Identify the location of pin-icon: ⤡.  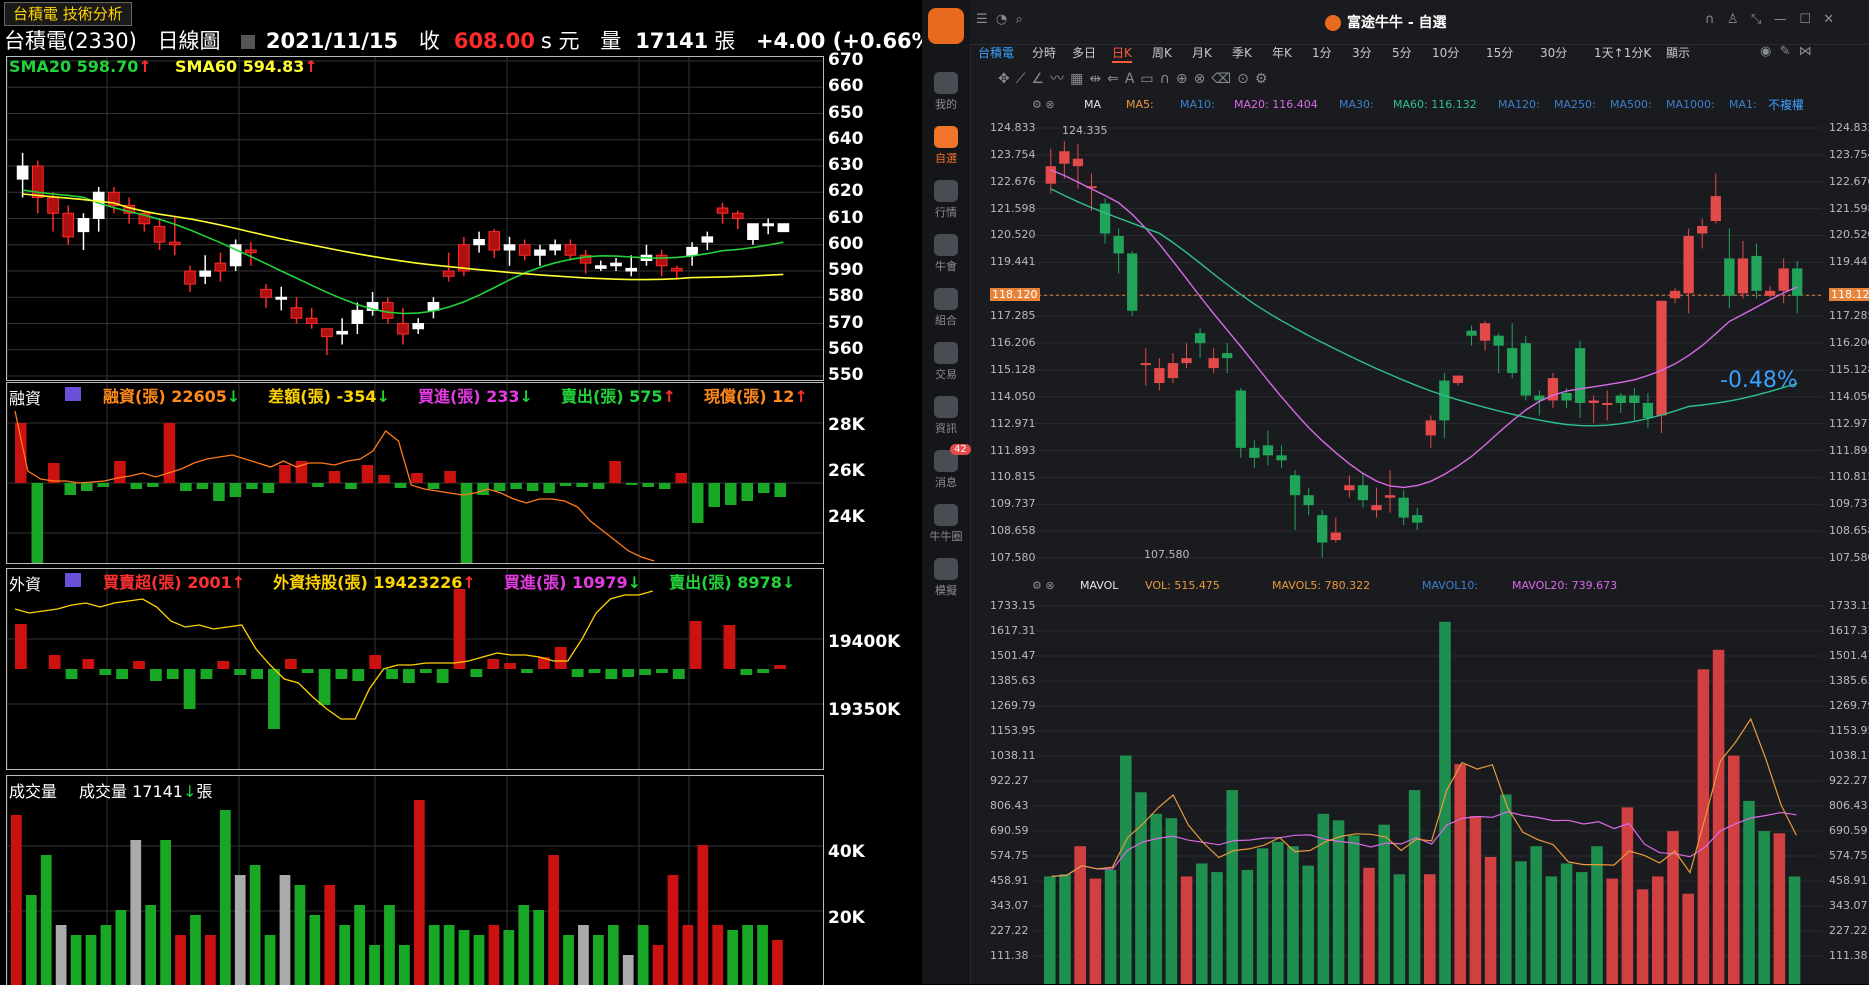
(1756, 19).